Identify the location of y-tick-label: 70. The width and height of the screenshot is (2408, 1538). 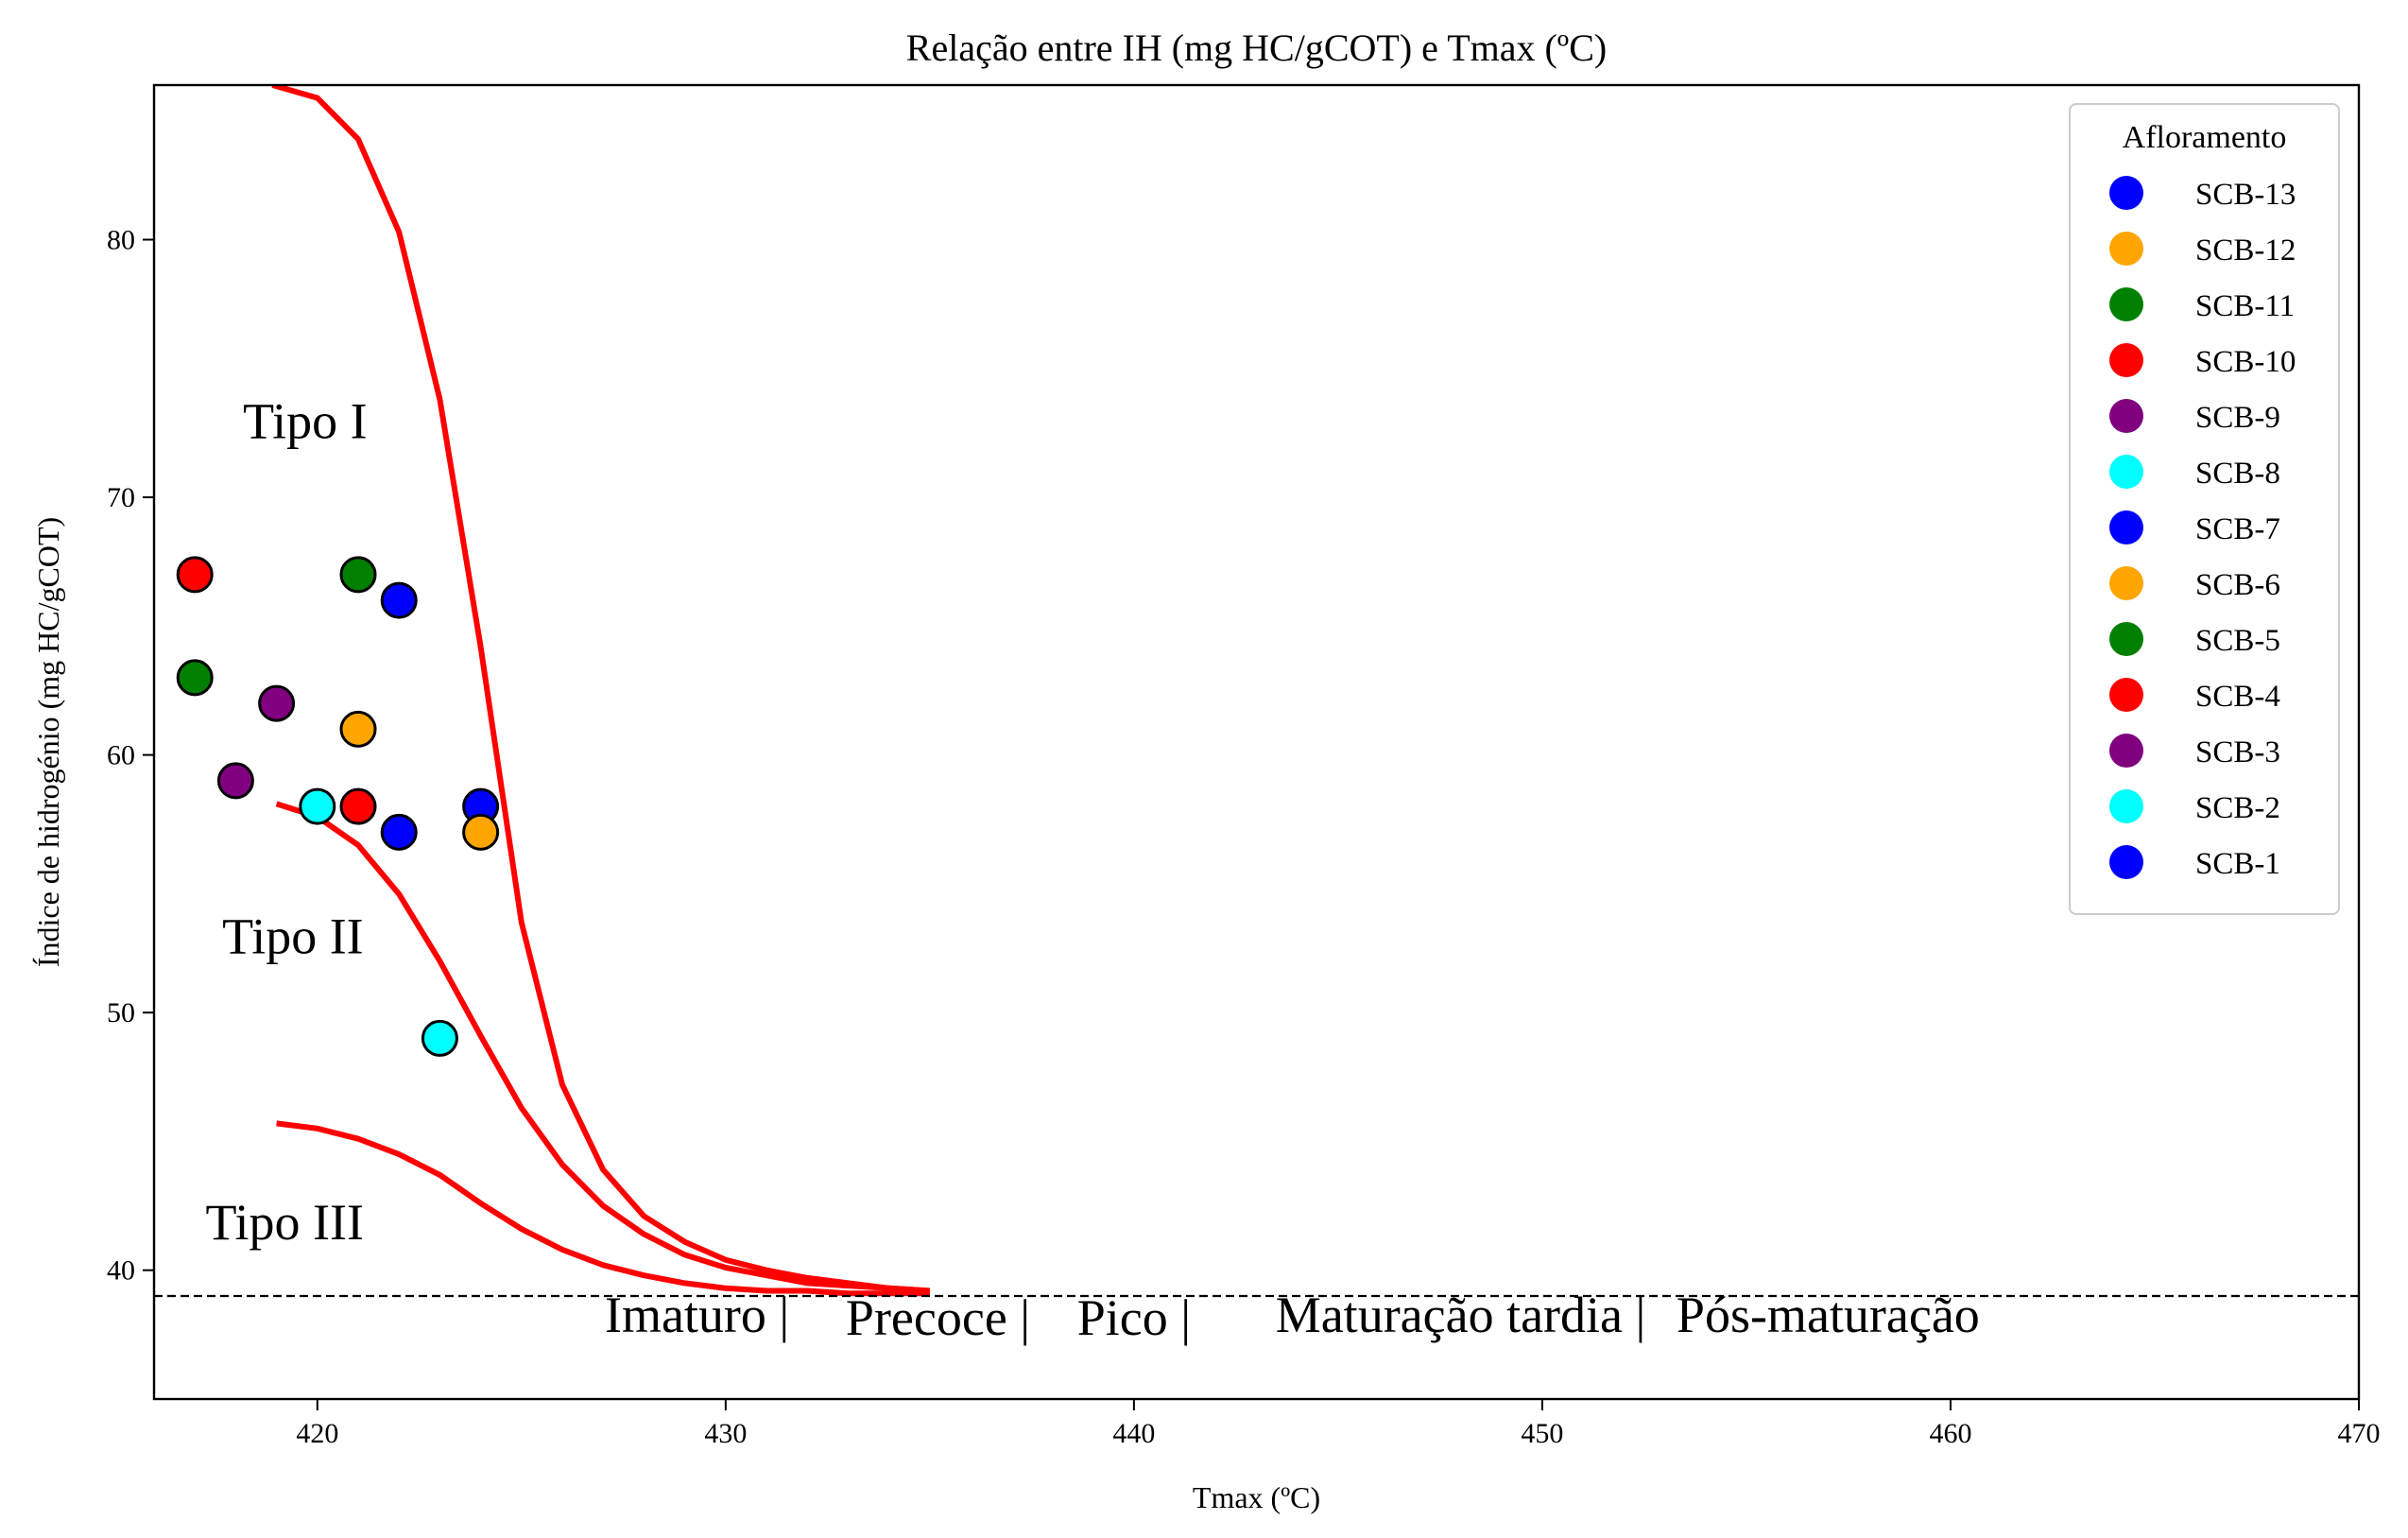
(121, 497).